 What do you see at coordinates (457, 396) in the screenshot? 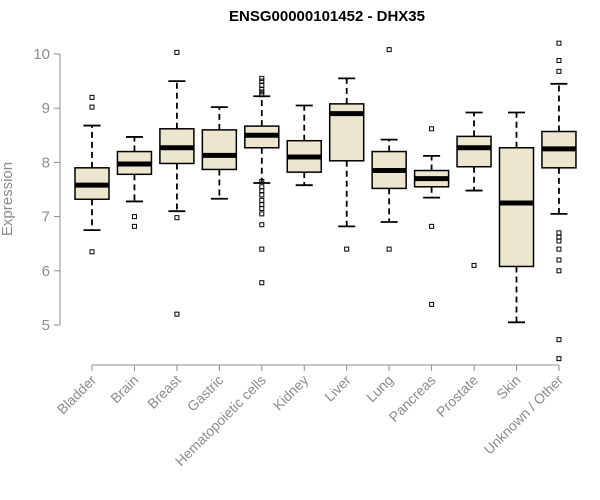
I see `x-tick-label: Prostate` at bounding box center [457, 396].